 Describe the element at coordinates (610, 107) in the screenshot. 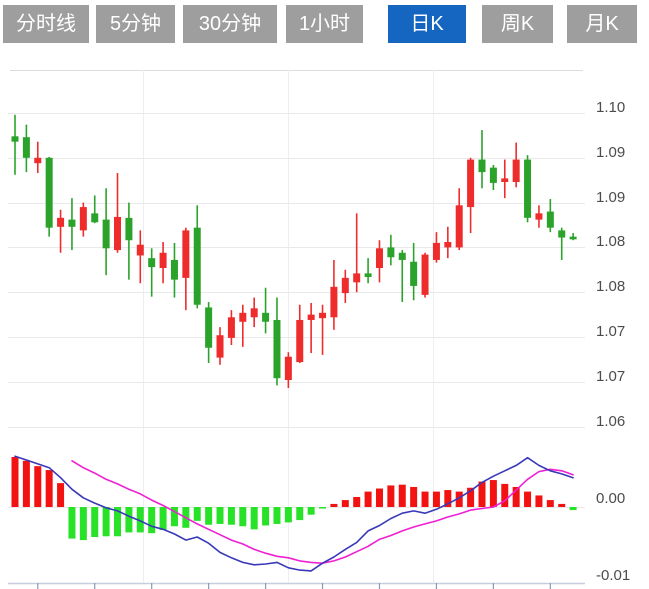

I see `price-axis-label: 1.10` at that location.